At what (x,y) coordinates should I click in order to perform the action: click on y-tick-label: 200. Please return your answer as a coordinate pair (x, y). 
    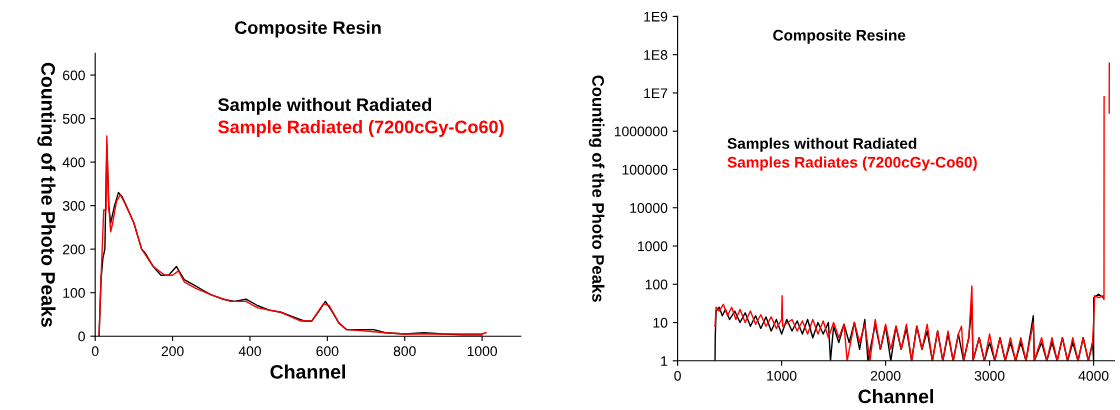
    Looking at the image, I should click on (74, 249).